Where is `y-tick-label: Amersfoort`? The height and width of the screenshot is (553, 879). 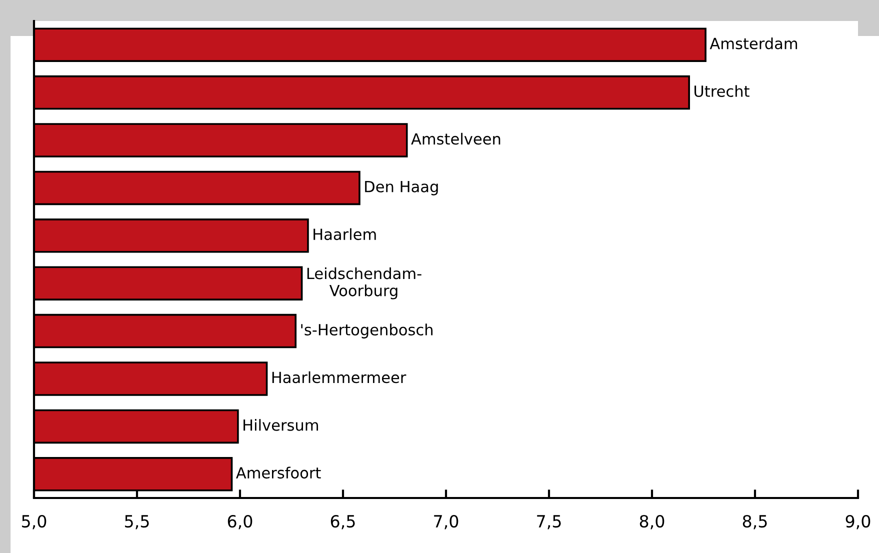
y-tick-label: Amersfoort is located at coordinates (278, 472).